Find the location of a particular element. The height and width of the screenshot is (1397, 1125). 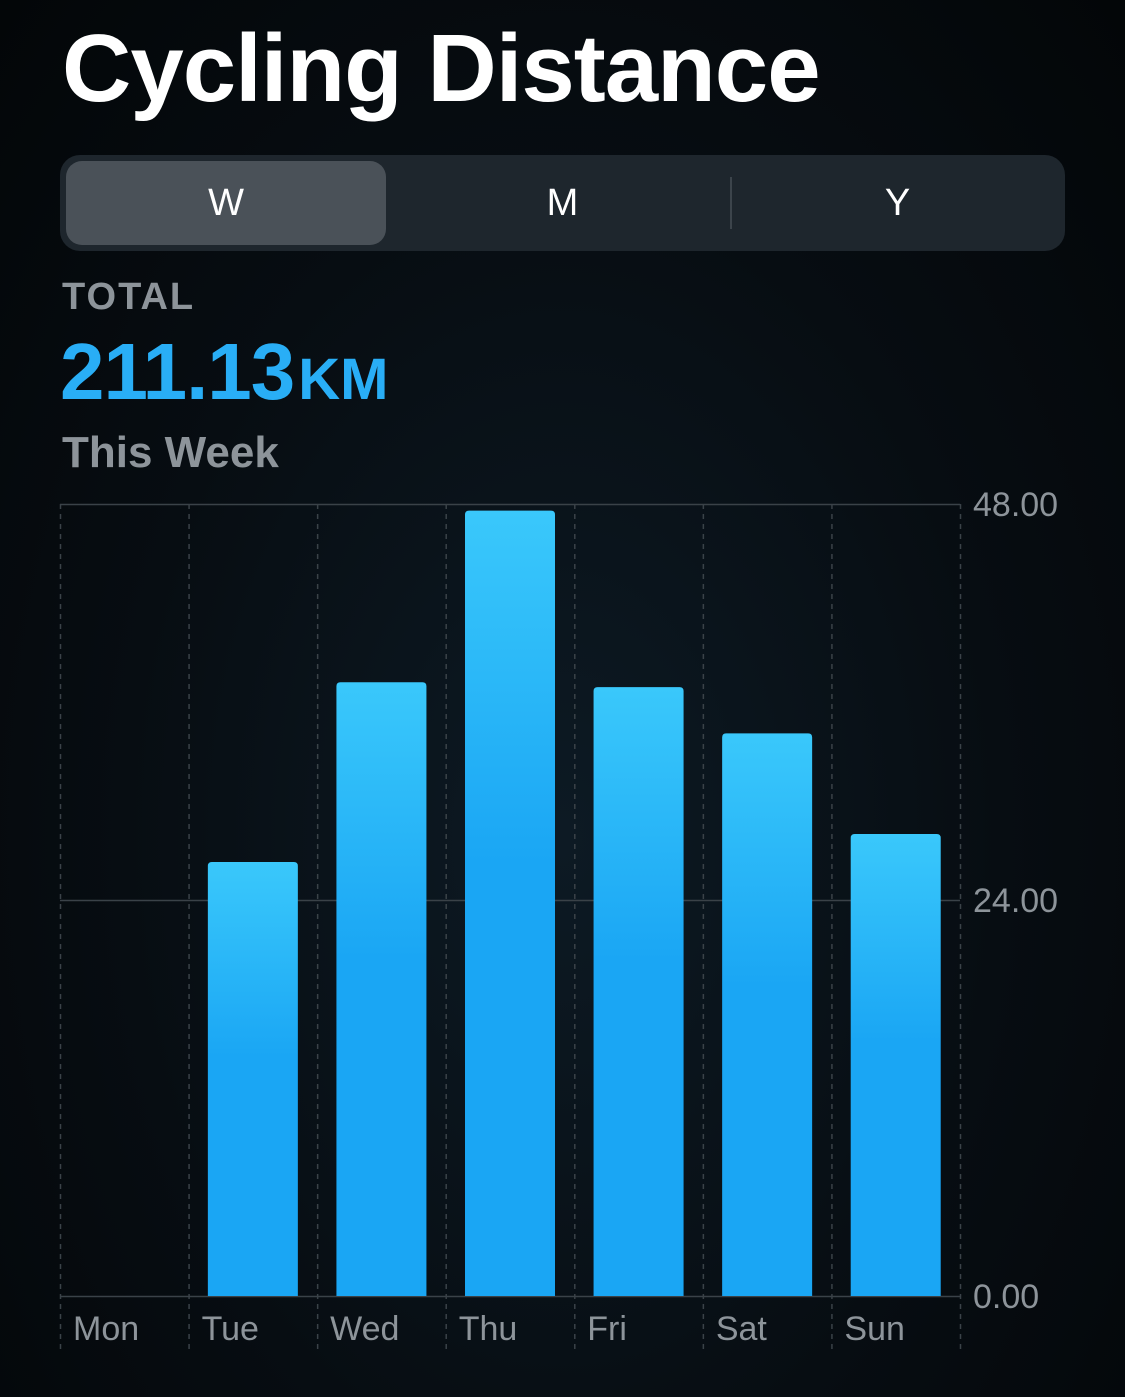

total-distance-unit: KM is located at coordinates (343, 379).